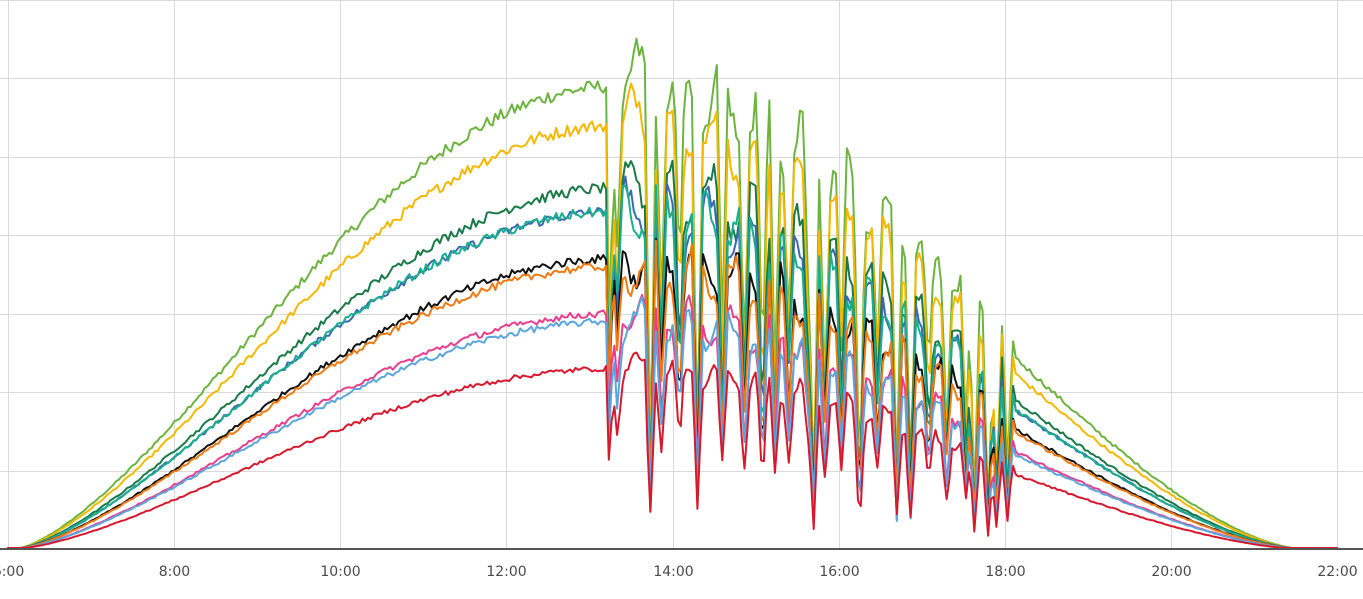 The height and width of the screenshot is (599, 1363). I want to click on x-tick-label: 22:00, so click(1337, 572).